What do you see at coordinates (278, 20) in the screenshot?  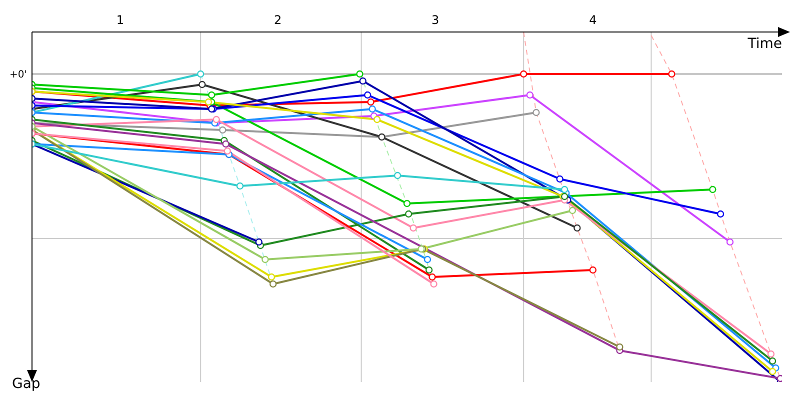 I see `x-tick-label: 2` at bounding box center [278, 20].